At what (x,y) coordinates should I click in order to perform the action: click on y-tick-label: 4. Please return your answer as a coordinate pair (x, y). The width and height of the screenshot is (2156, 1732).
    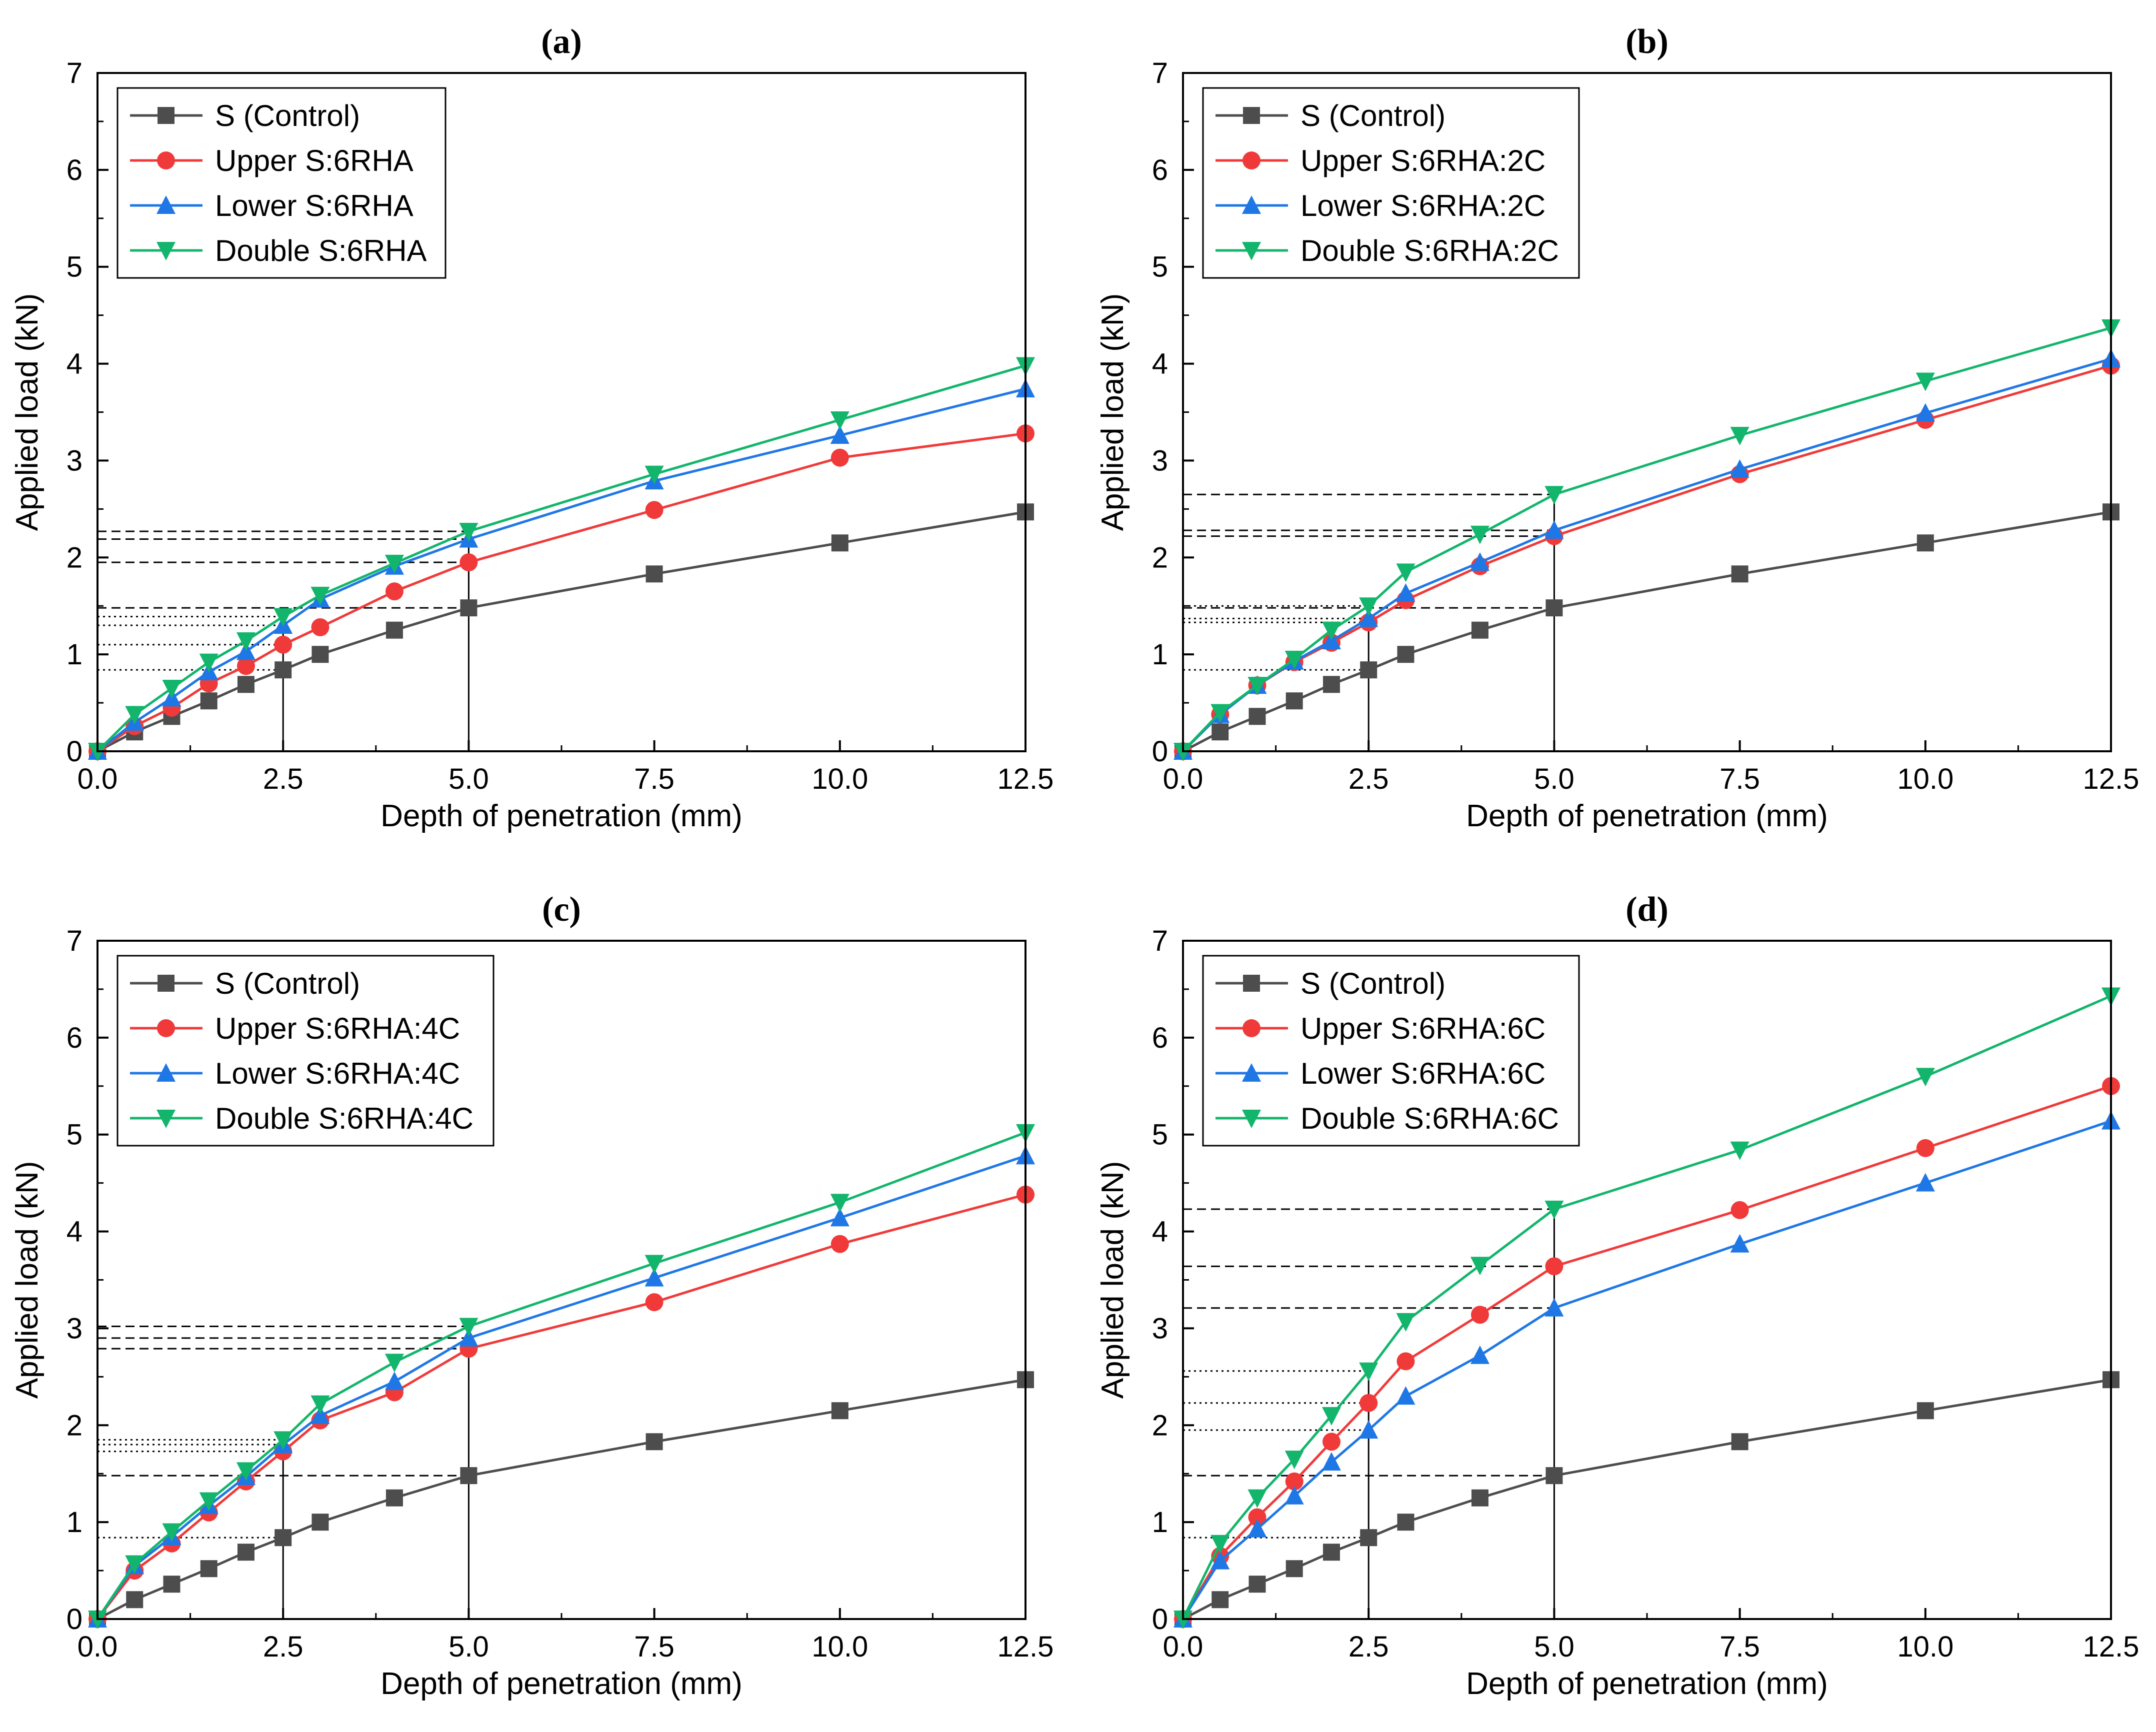
    Looking at the image, I should click on (1160, 364).